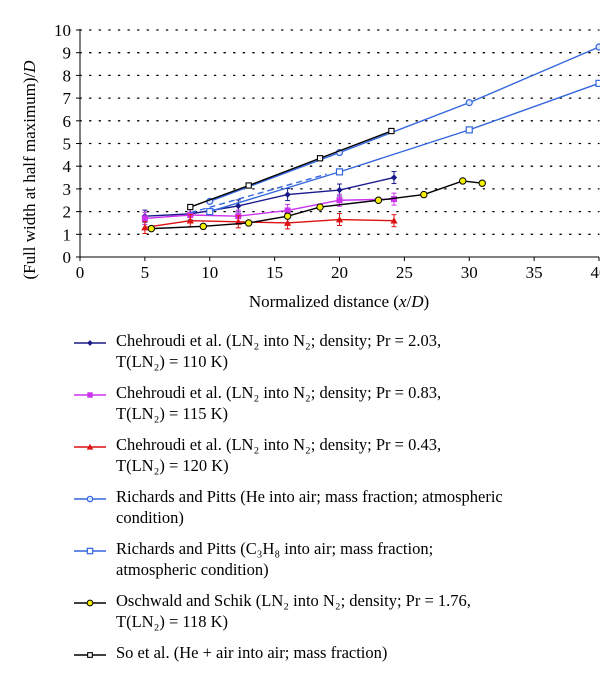 The height and width of the screenshot is (673, 600). What do you see at coordinates (80, 272) in the screenshot?
I see `x-tick-label: 0` at bounding box center [80, 272].